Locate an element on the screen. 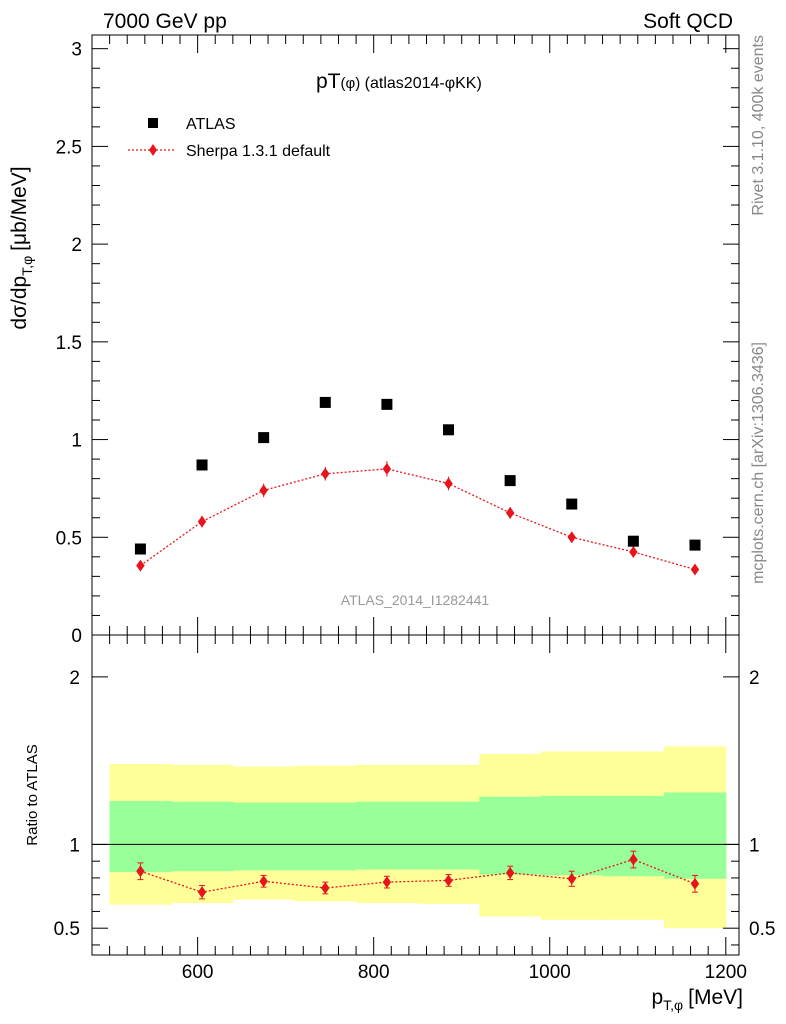 The image size is (786, 1024). main-y-axis-label-sub: T,φ is located at coordinates (27, 266).